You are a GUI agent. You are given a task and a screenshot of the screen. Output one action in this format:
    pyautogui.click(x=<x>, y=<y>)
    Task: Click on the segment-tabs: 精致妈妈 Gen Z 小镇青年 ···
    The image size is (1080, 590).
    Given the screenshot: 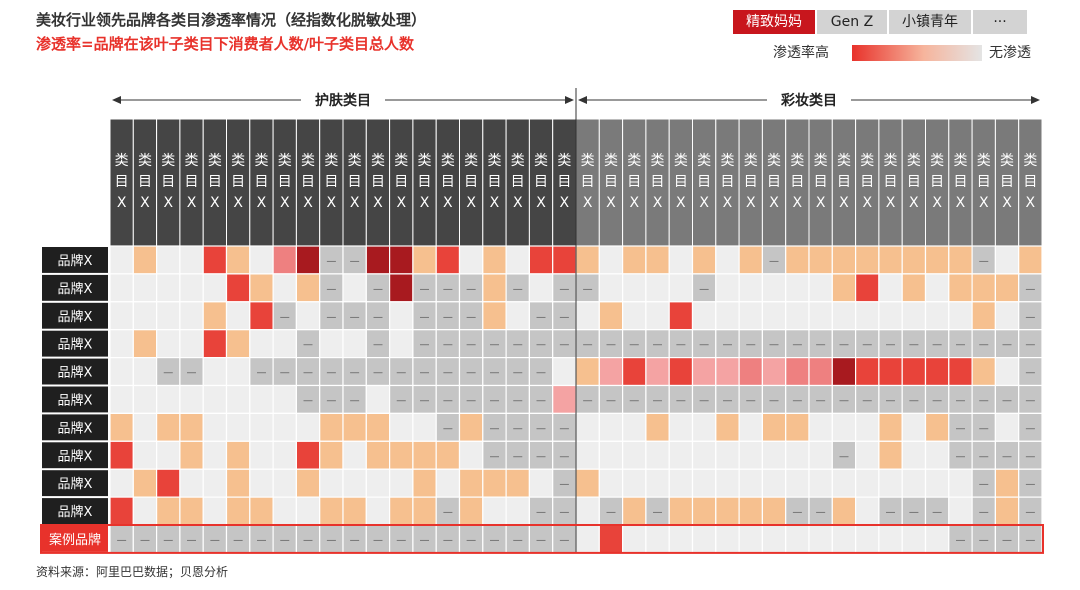 What is the action you would take?
    pyautogui.click(x=881, y=22)
    